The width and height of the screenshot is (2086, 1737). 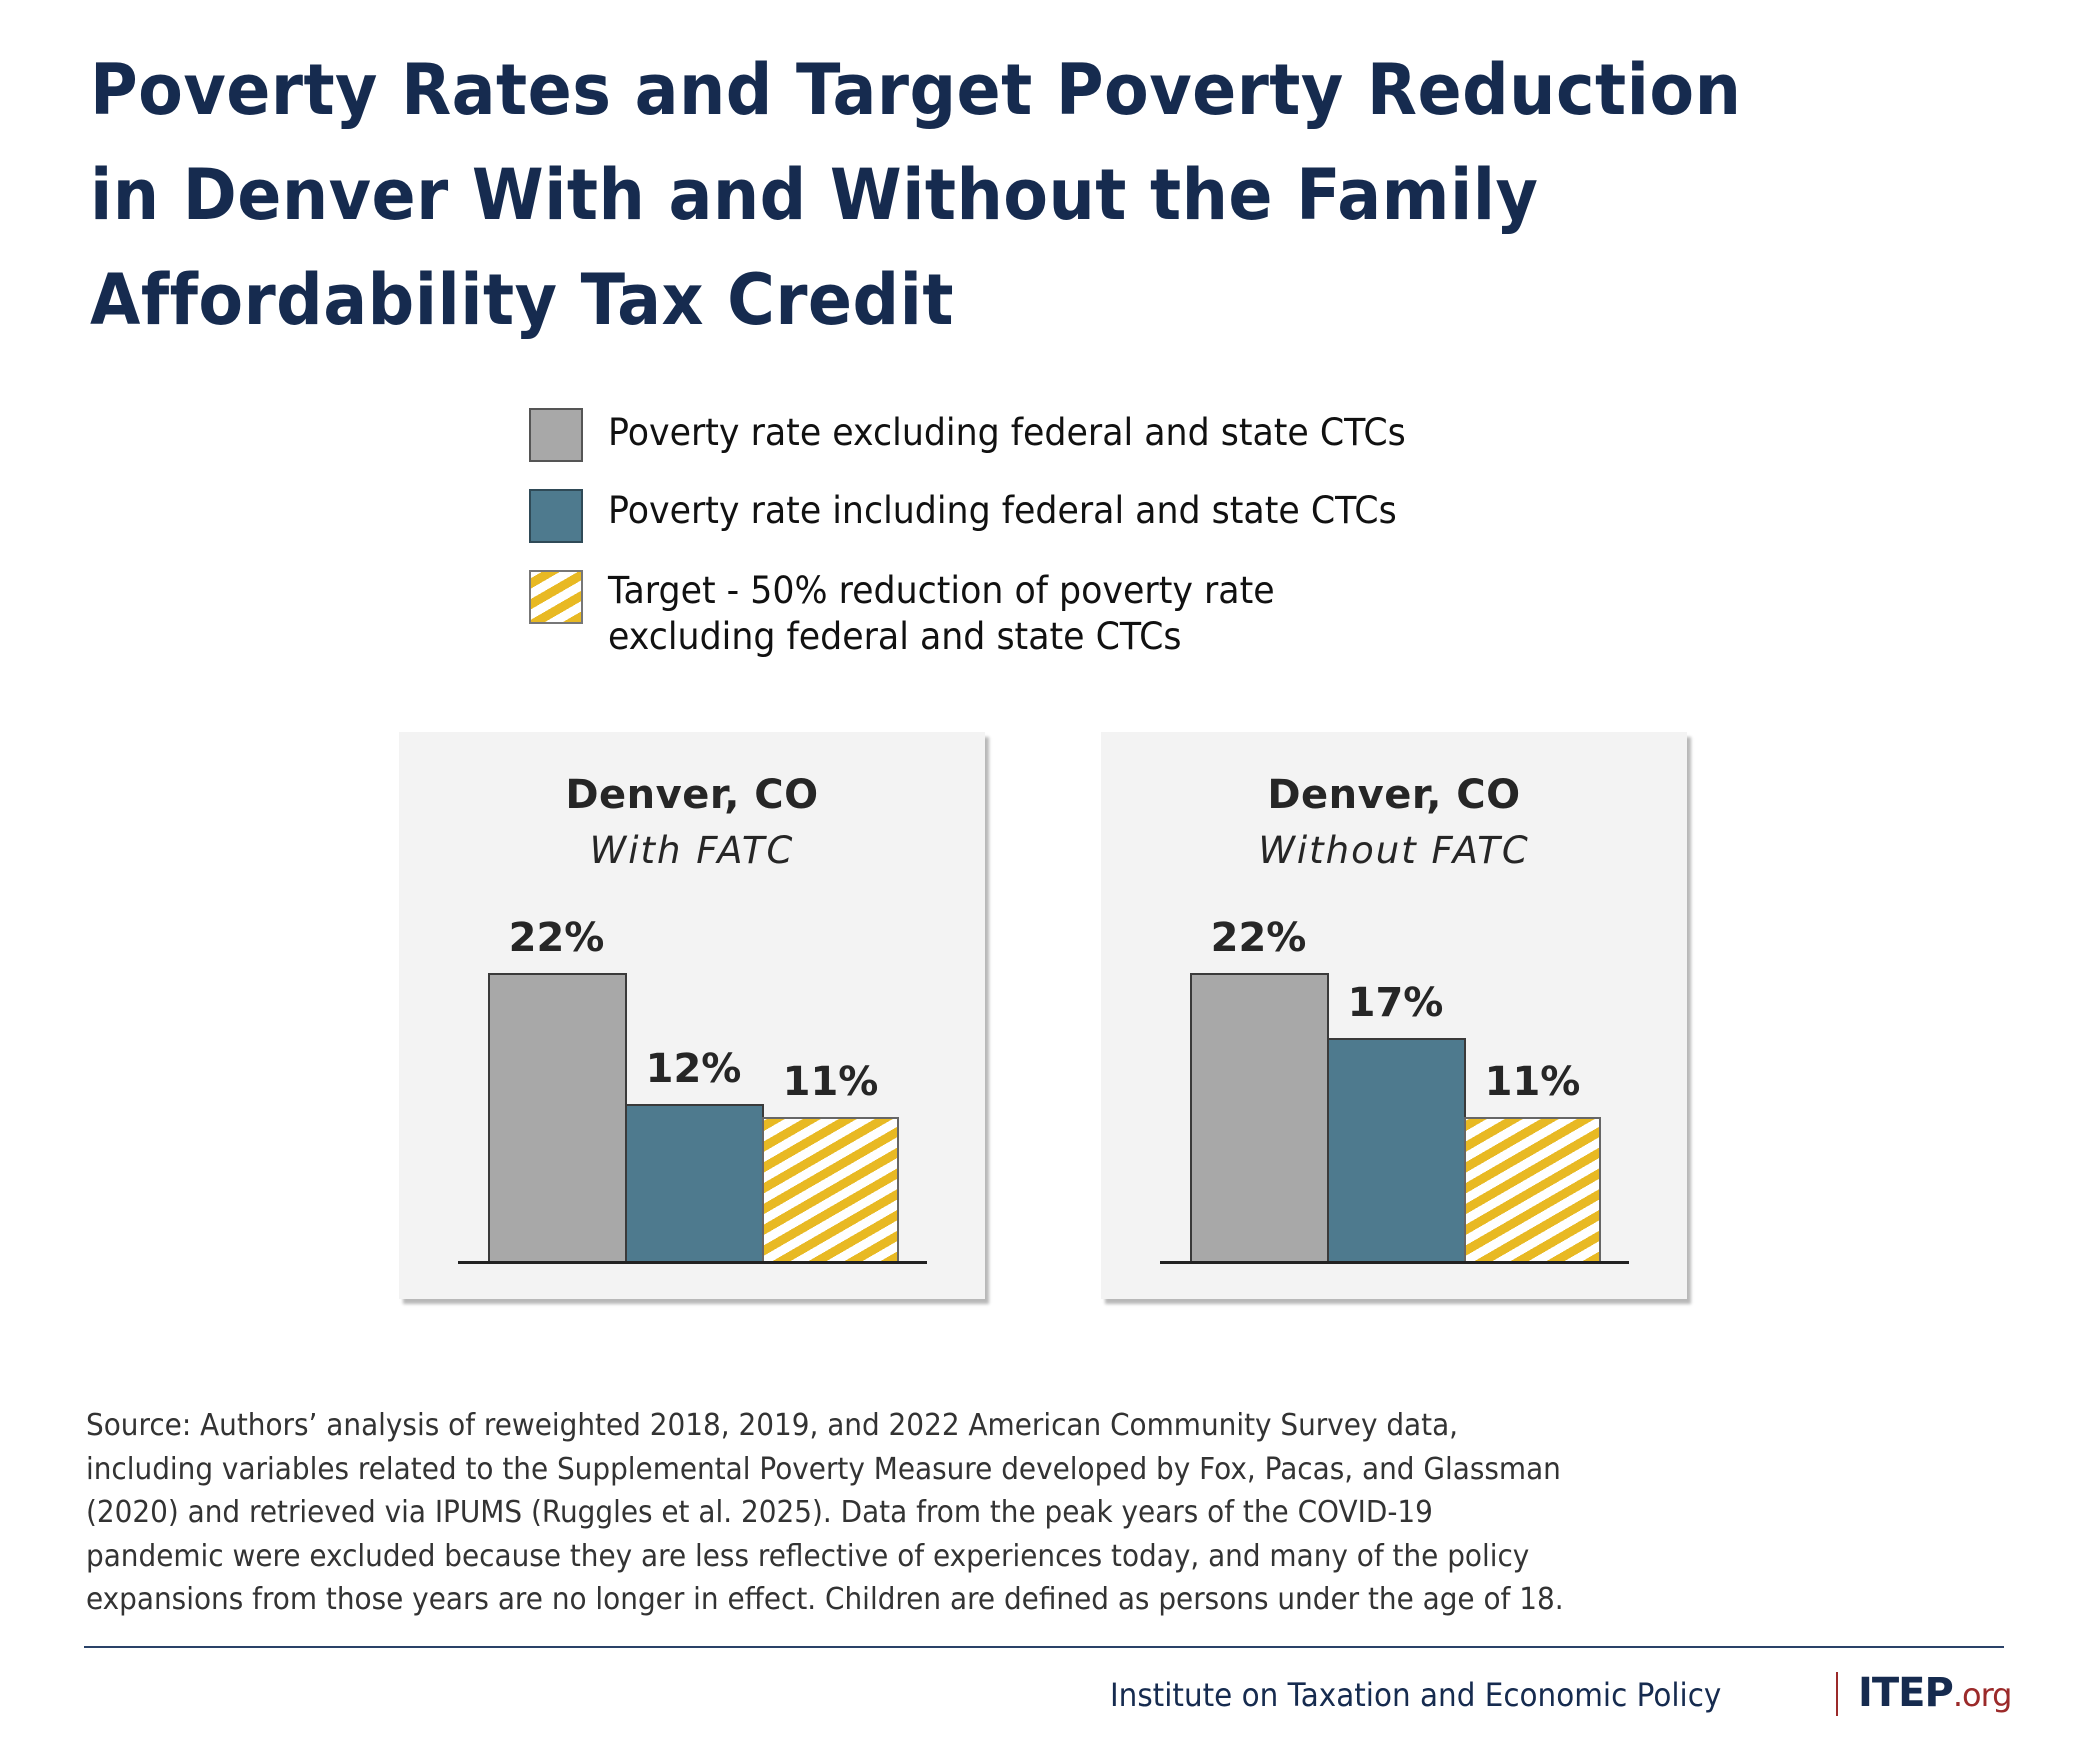 What do you see at coordinates (1906, 1693) in the screenshot?
I see `logo-main: ITEP` at bounding box center [1906, 1693].